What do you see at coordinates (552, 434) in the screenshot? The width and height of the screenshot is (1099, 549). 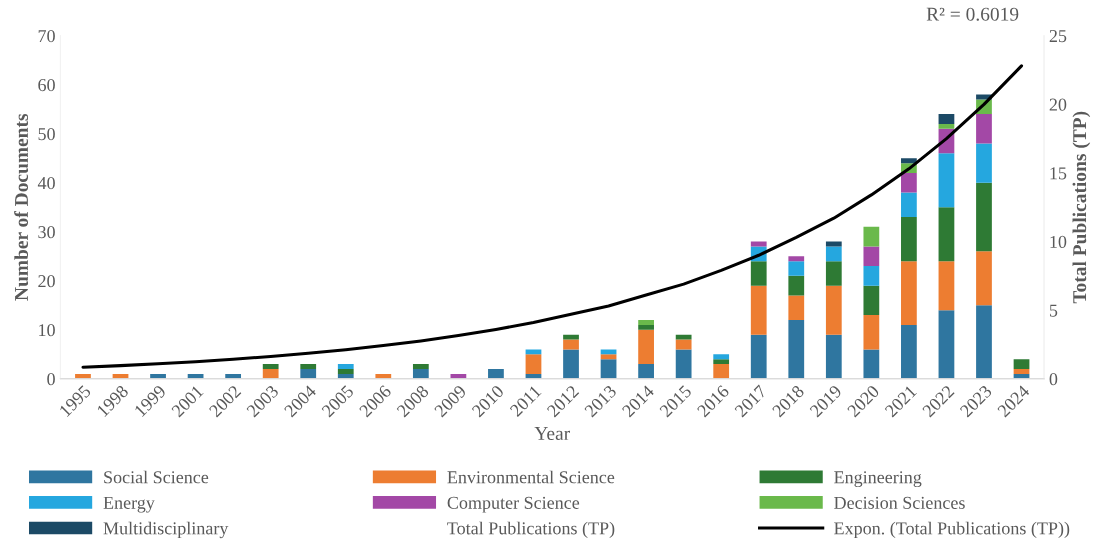 I see `x-axis-title: Year` at bounding box center [552, 434].